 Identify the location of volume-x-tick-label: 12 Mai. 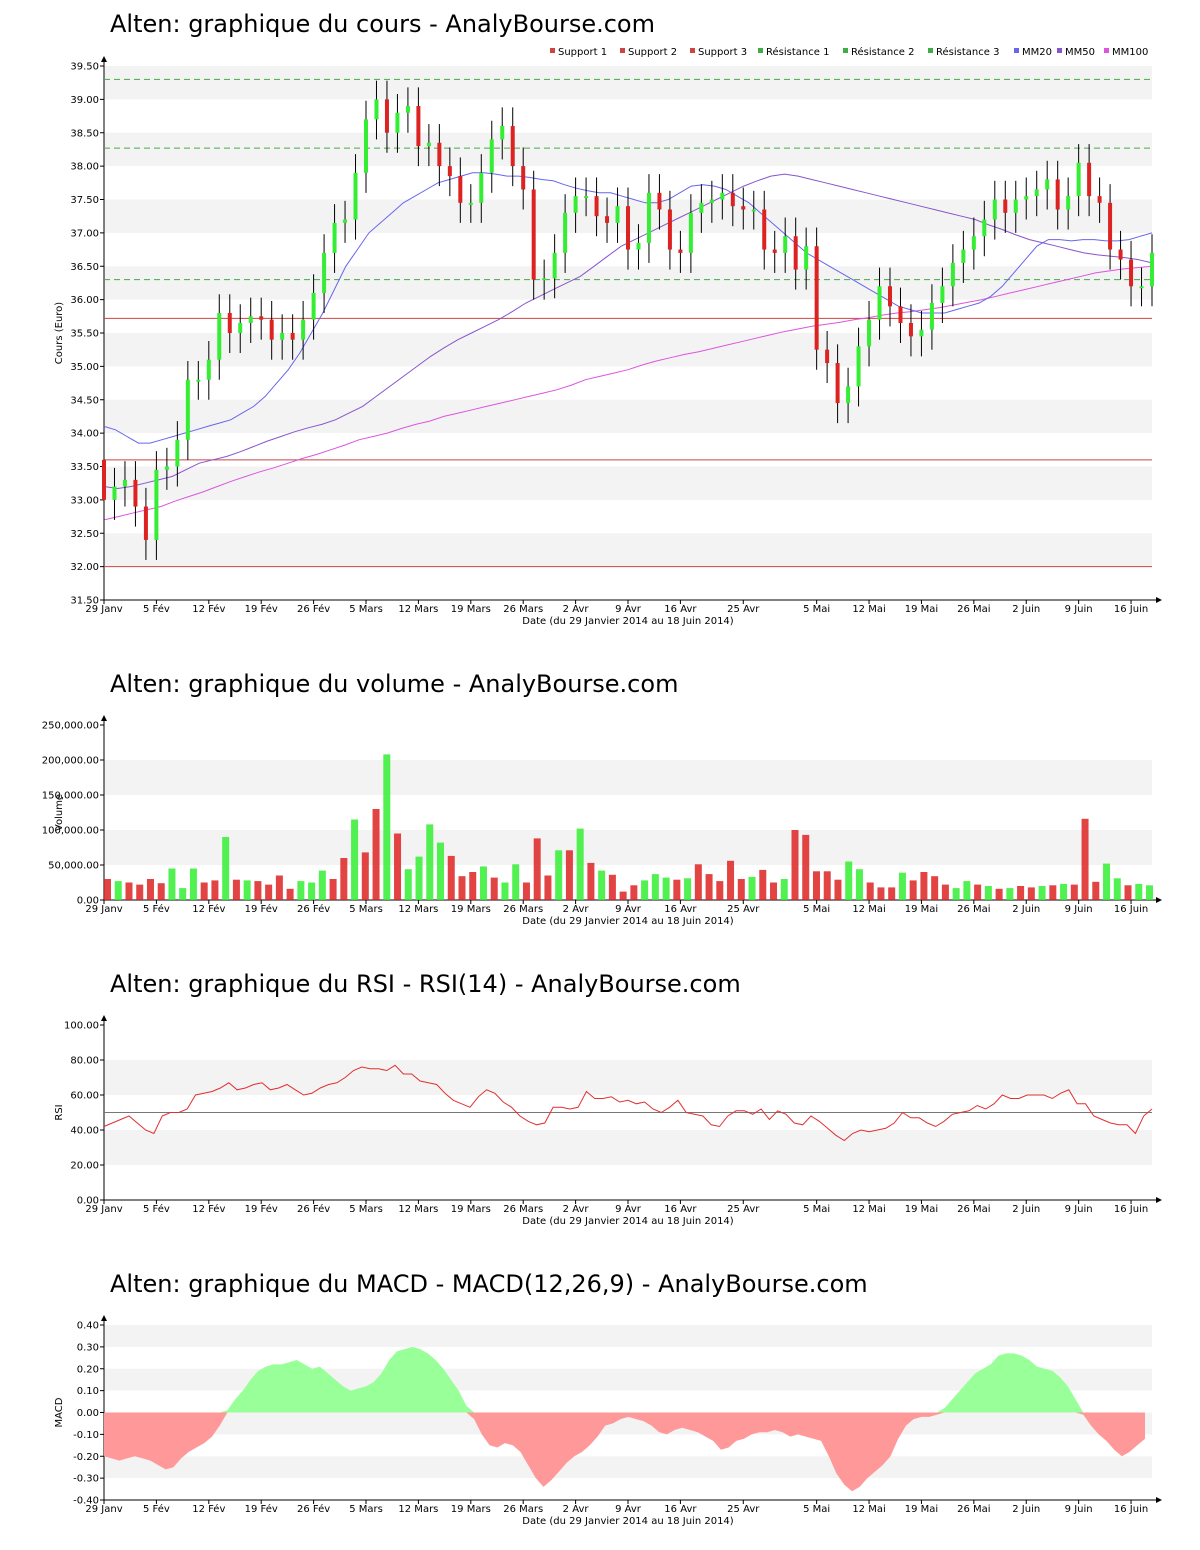
(868, 909).